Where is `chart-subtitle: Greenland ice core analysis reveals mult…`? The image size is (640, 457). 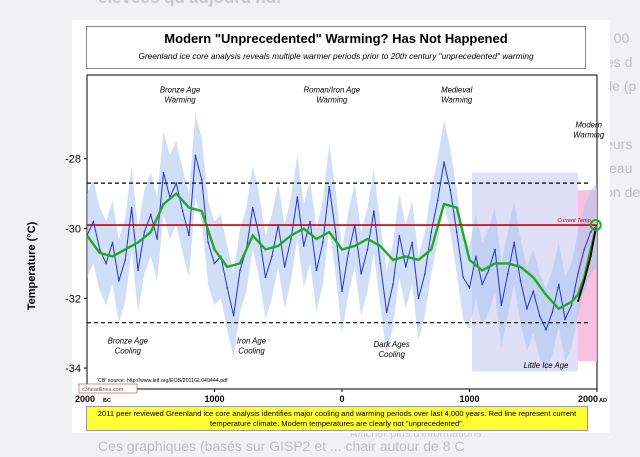
chart-subtitle: Greenland ice core analysis reveals mult… is located at coordinates (336, 56).